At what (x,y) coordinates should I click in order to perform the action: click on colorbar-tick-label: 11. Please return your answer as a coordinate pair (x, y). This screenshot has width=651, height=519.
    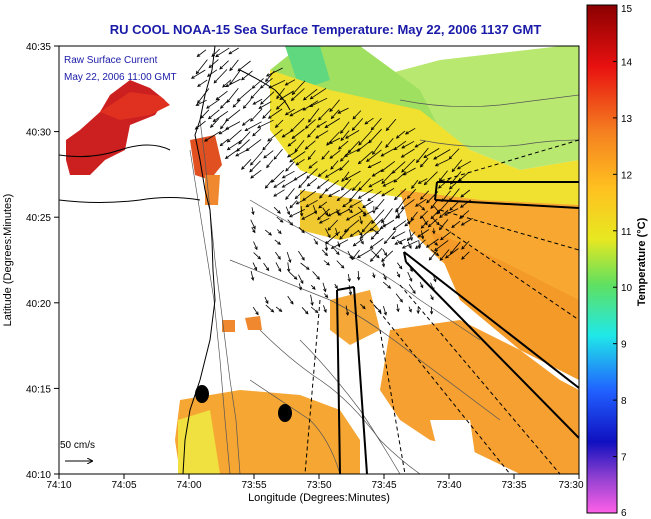
    Looking at the image, I should click on (626, 232).